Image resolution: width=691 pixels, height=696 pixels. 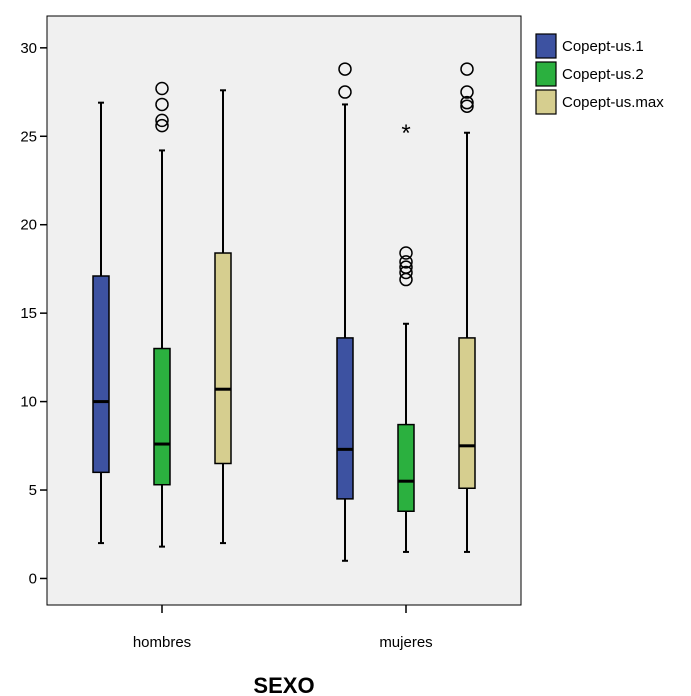 What do you see at coordinates (283, 684) in the screenshot?
I see `x-axis-title: SEXO` at bounding box center [283, 684].